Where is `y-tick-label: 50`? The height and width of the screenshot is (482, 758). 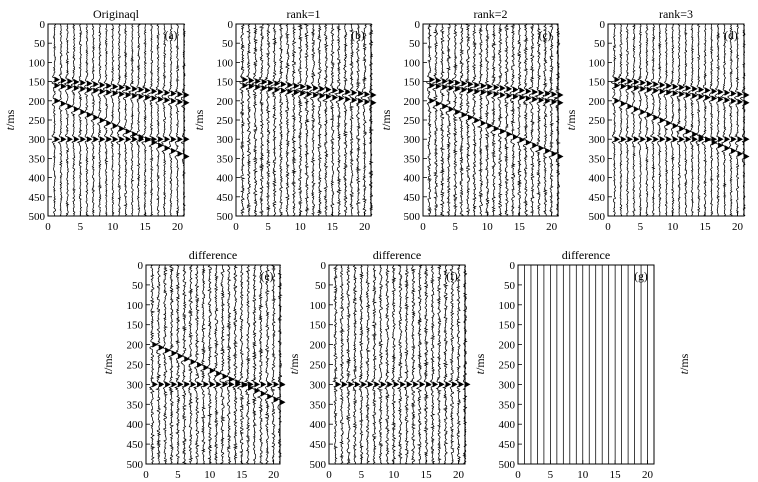
y-tick-label: 50 is located at coordinates (138, 286).